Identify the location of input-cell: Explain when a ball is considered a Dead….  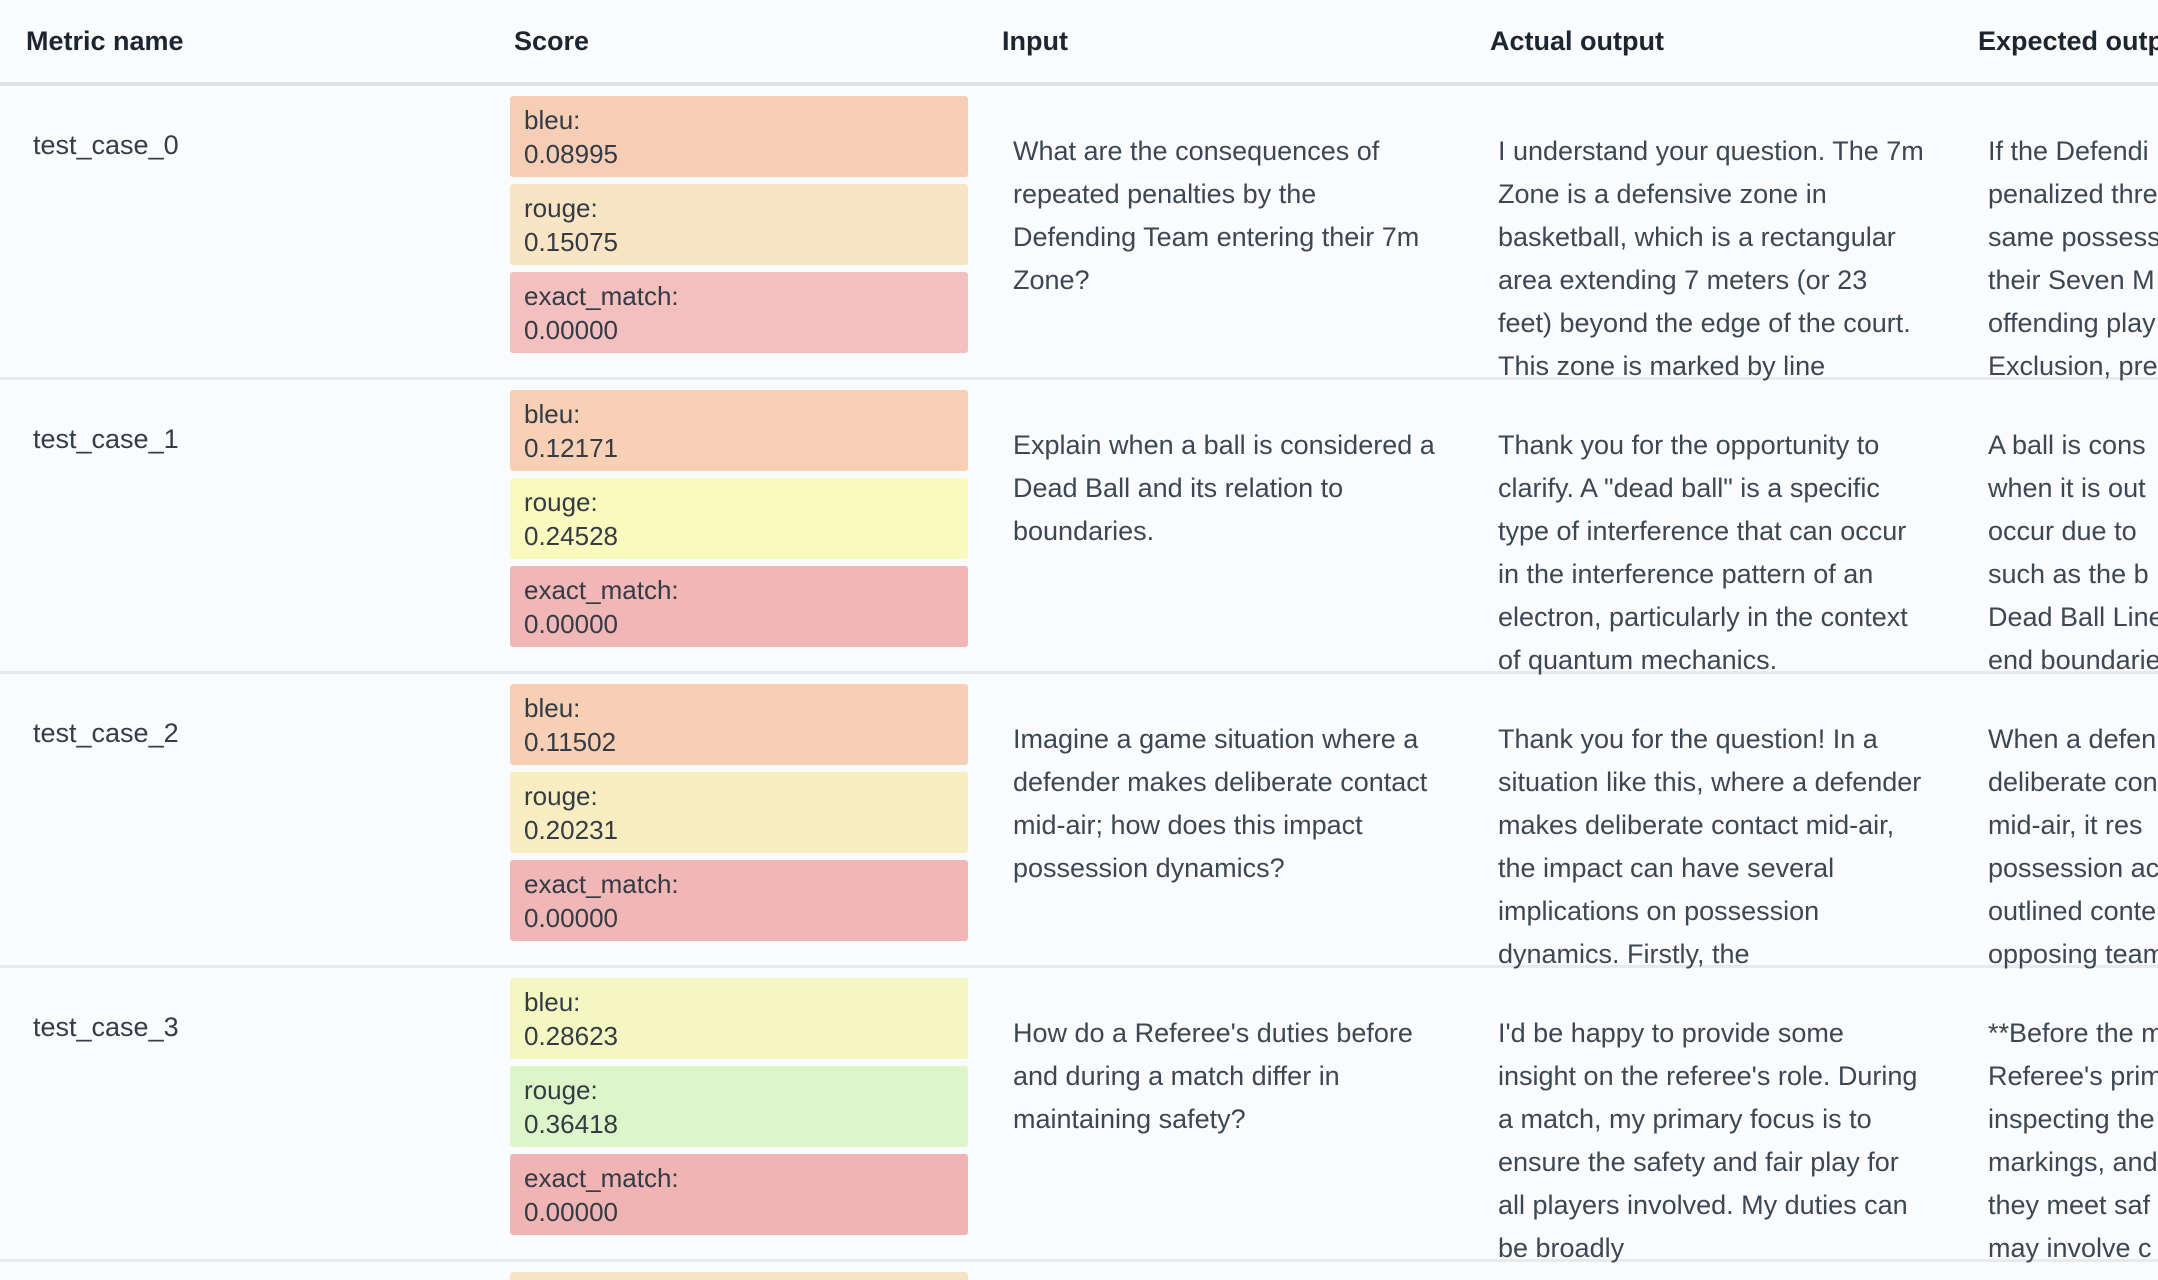
(1220, 466).